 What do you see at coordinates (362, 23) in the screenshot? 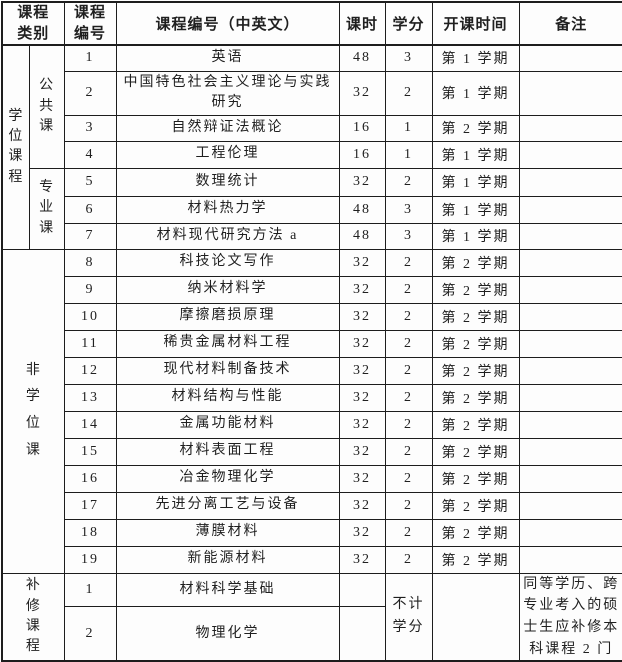
I see `header-hours: 课时` at bounding box center [362, 23].